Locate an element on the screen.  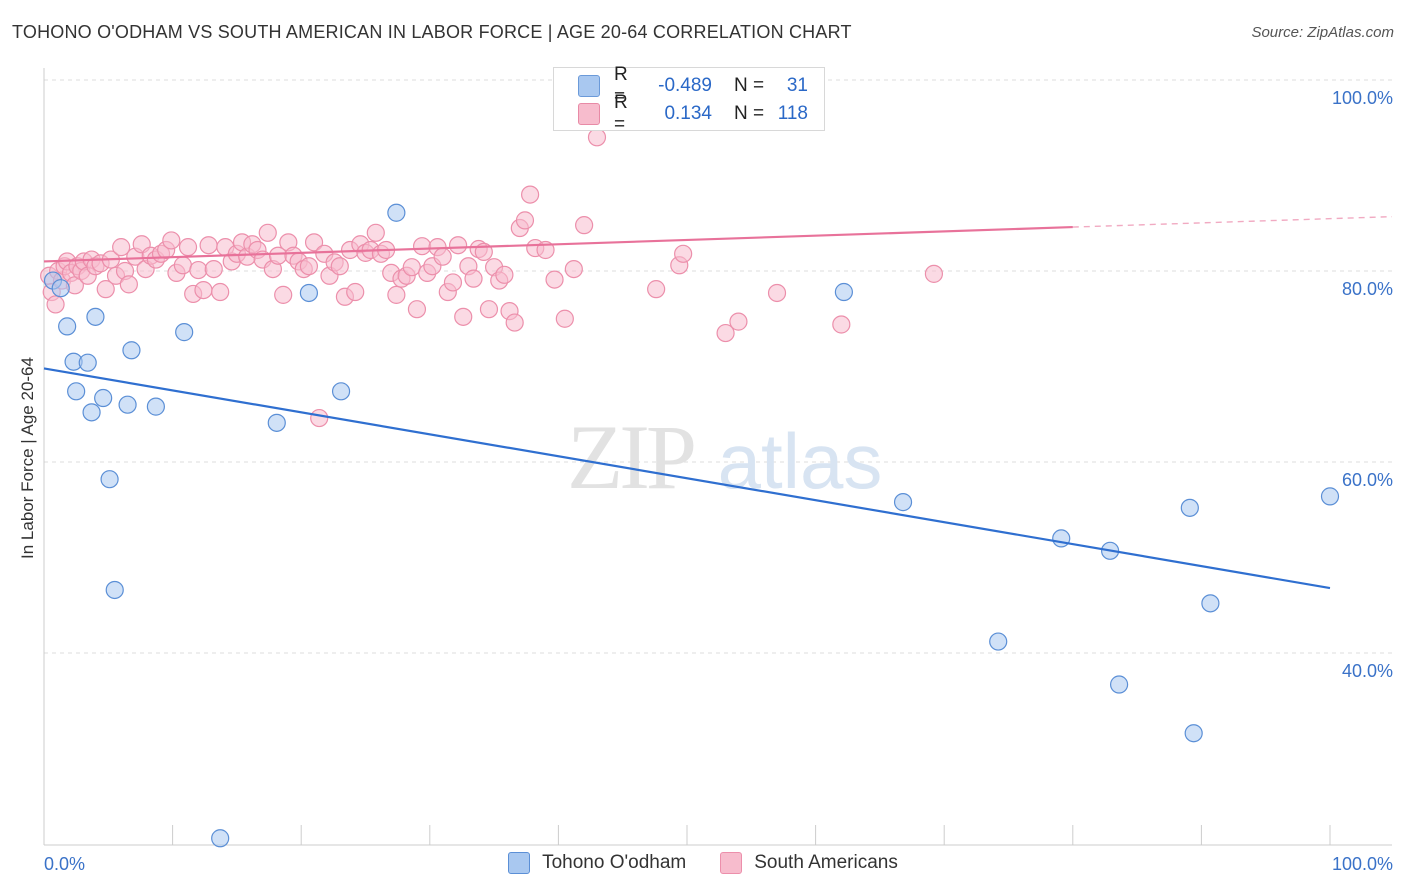
series-legend: Tohono O'odham South Americans is located at coordinates (703, 863).